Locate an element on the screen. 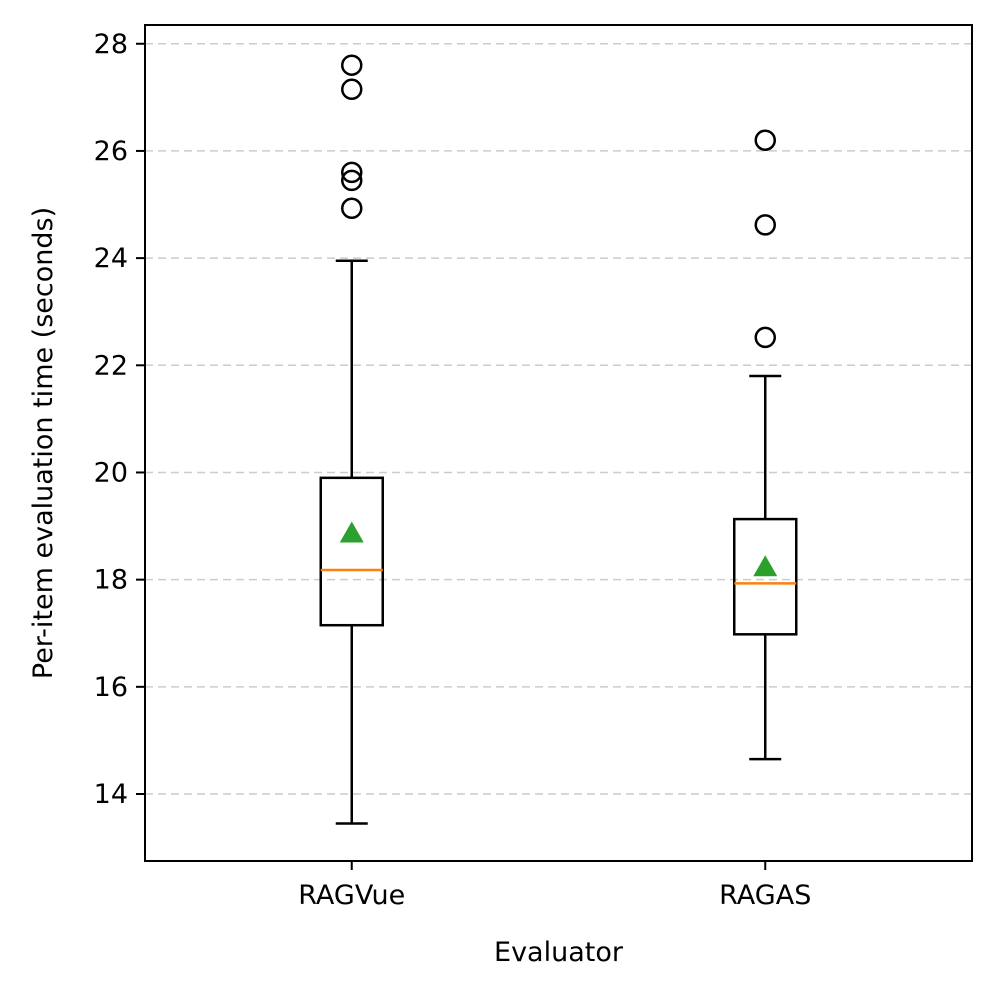 This screenshot has width=998, height=996. y-tick-label: 26 is located at coordinates (111, 151).